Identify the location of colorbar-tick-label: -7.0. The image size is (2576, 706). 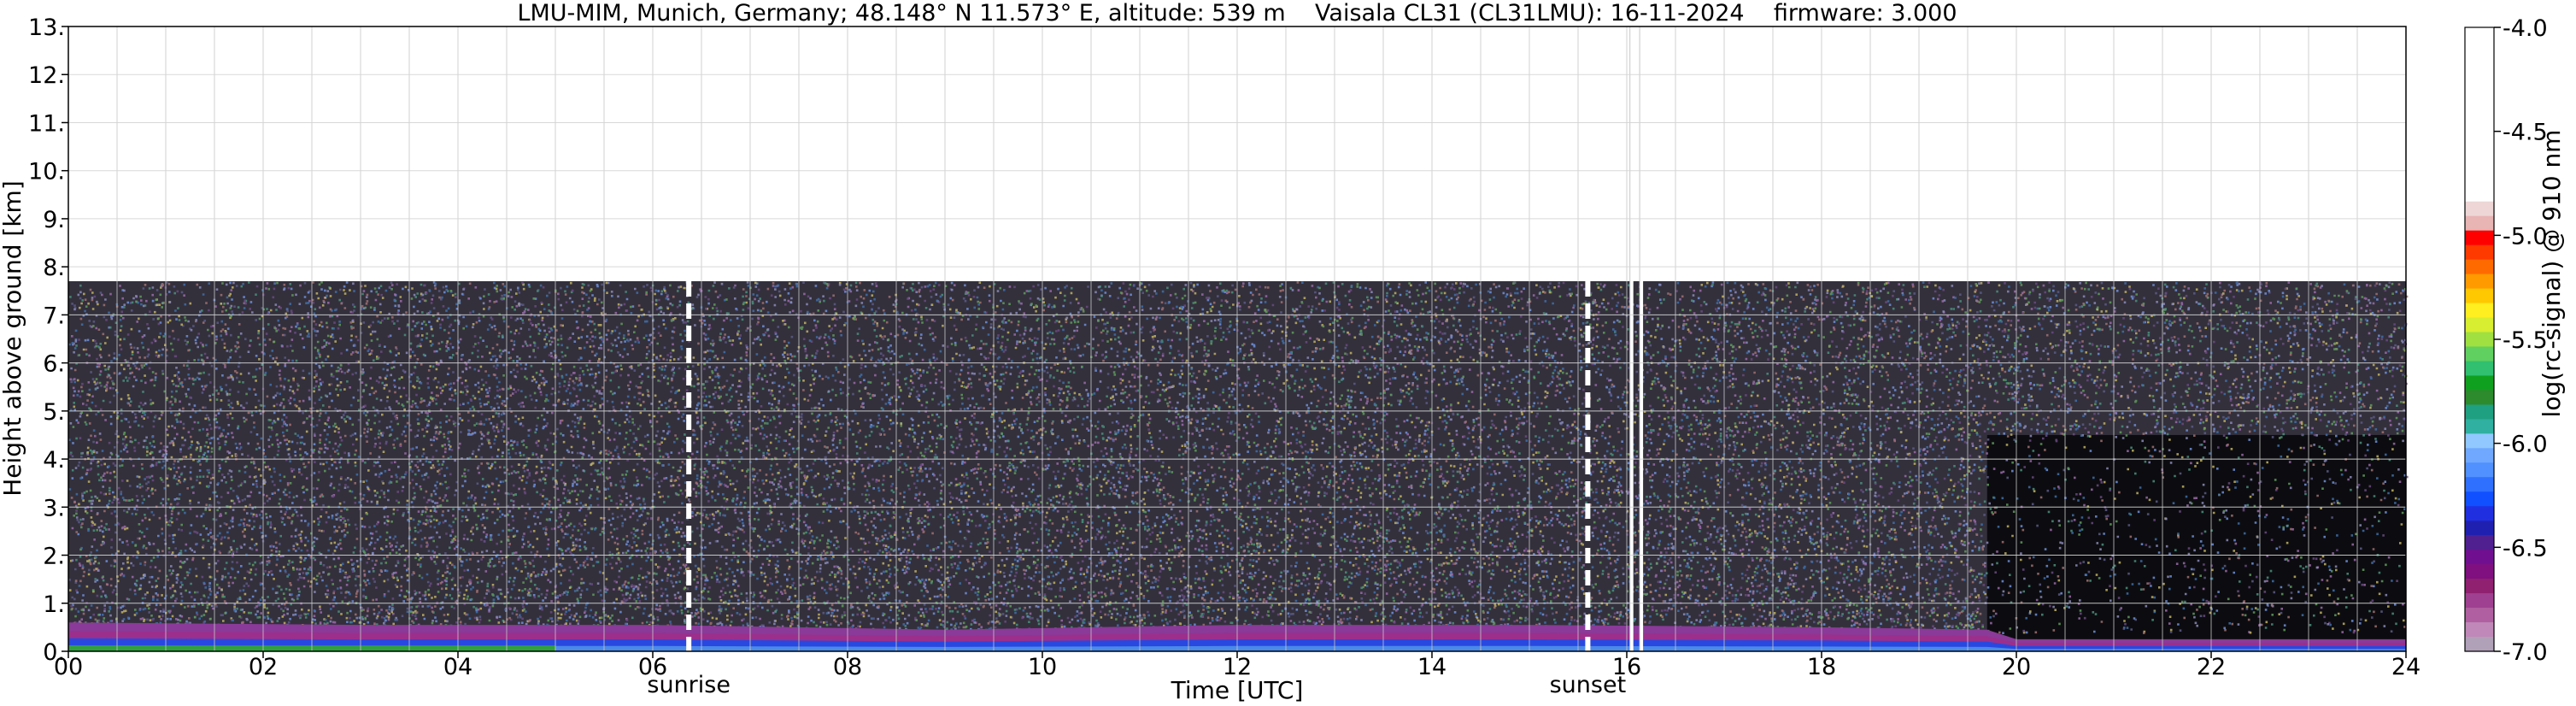
(2525, 652).